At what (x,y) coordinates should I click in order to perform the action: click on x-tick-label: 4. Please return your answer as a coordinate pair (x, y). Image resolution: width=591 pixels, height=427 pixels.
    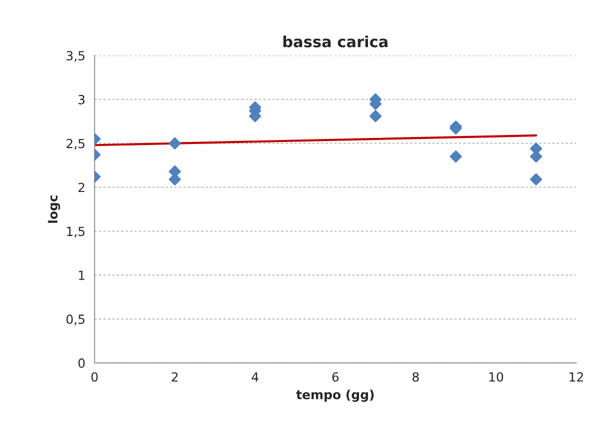
    Looking at the image, I should click on (255, 377).